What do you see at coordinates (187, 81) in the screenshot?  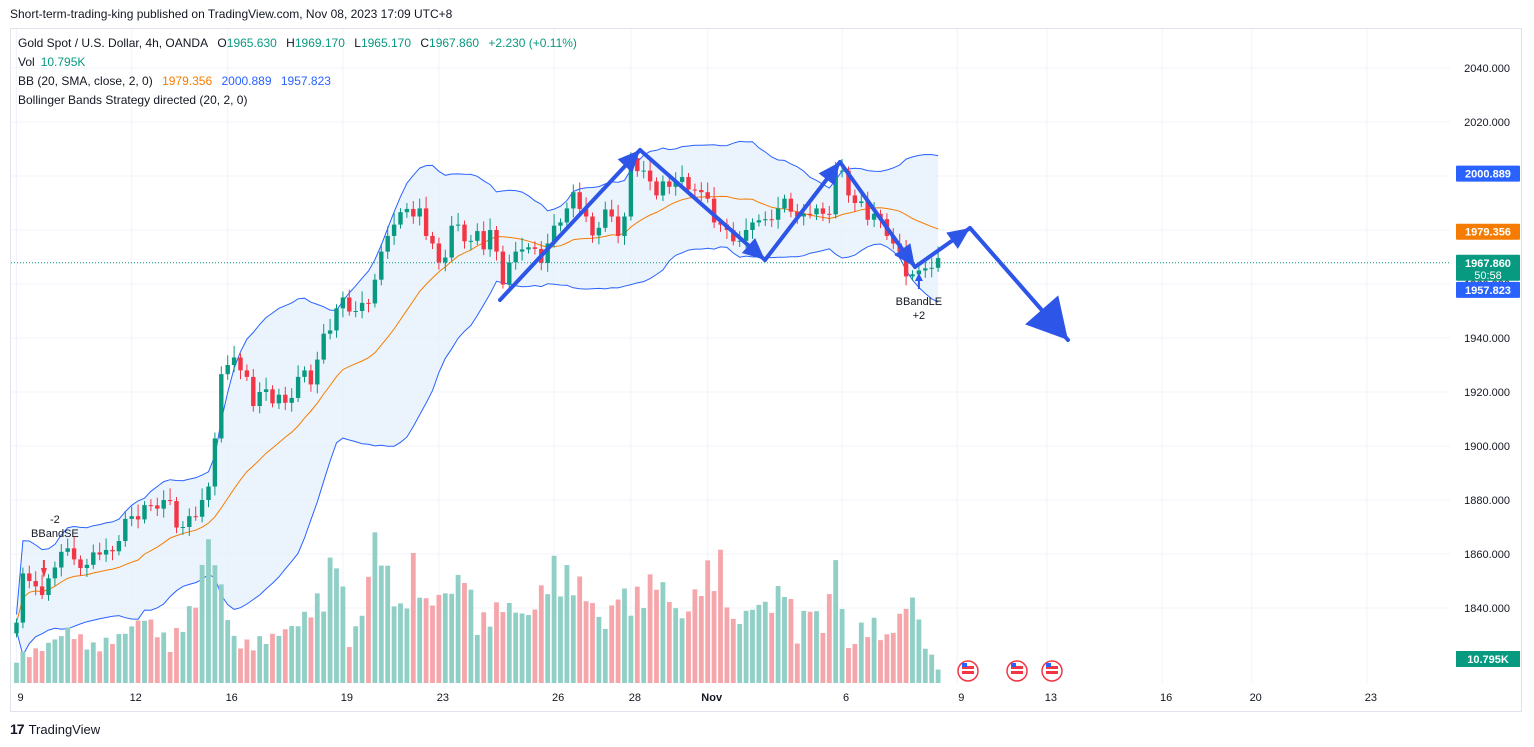 I see `bb-basis-value: 1979.356` at bounding box center [187, 81].